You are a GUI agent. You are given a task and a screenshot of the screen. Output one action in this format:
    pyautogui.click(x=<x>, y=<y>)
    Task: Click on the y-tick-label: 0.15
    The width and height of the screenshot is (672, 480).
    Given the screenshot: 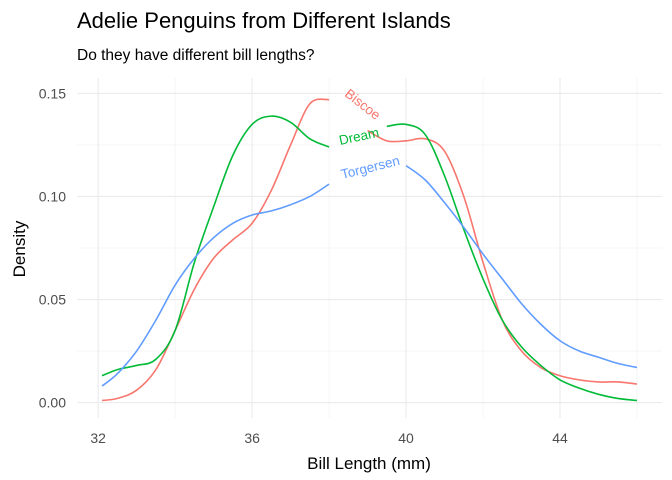 What is the action you would take?
    pyautogui.click(x=52, y=93)
    